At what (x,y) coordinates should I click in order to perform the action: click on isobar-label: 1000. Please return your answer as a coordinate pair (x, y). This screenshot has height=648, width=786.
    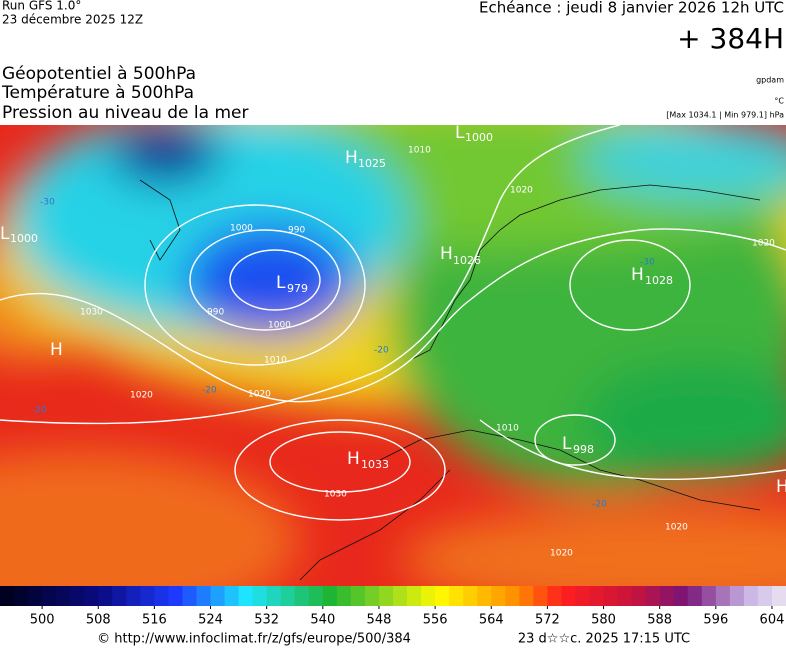
    Looking at the image, I should click on (279, 326).